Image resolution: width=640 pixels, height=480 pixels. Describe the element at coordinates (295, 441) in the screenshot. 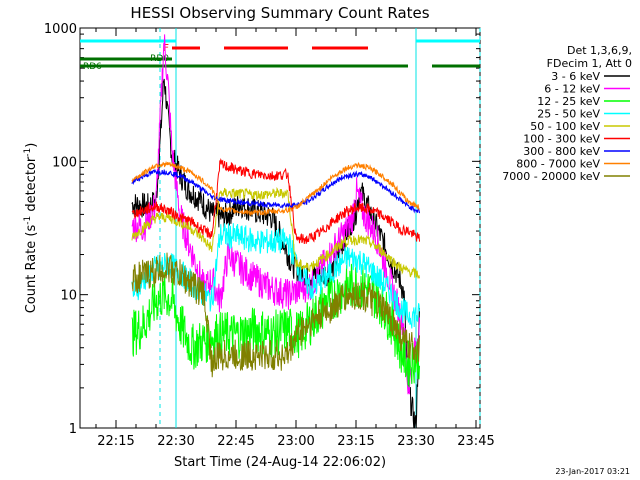

I see `x-tick-label: 23:00` at that location.